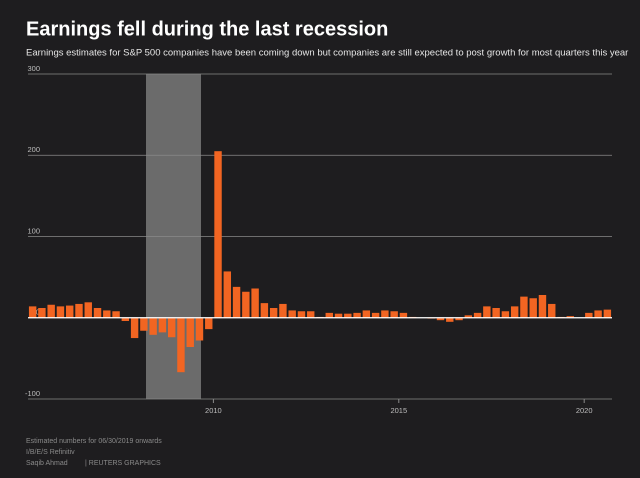 This screenshot has height=478, width=640. Describe the element at coordinates (94, 441) in the screenshot. I see `footnote: Estimated numbers for 06/30/2019 onwards` at that location.